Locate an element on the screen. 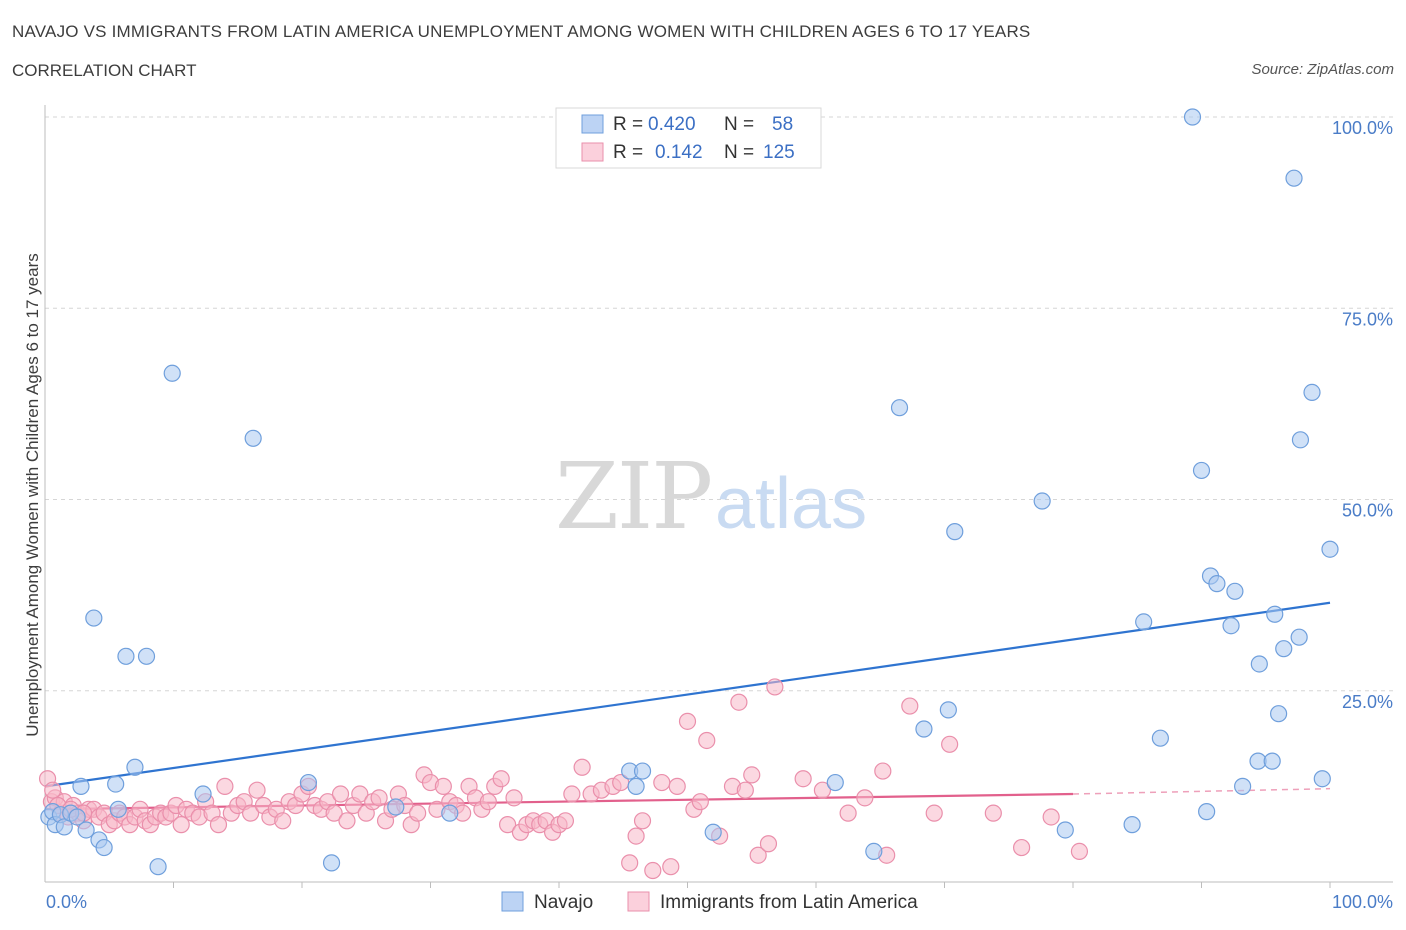  source-label: Source: ZipAtlas.com is located at coordinates (1322, 69).